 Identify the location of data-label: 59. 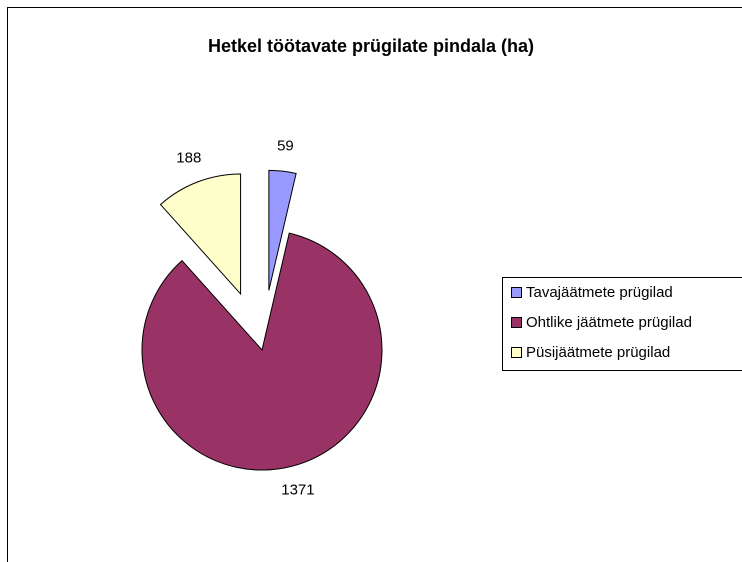
(285, 145).